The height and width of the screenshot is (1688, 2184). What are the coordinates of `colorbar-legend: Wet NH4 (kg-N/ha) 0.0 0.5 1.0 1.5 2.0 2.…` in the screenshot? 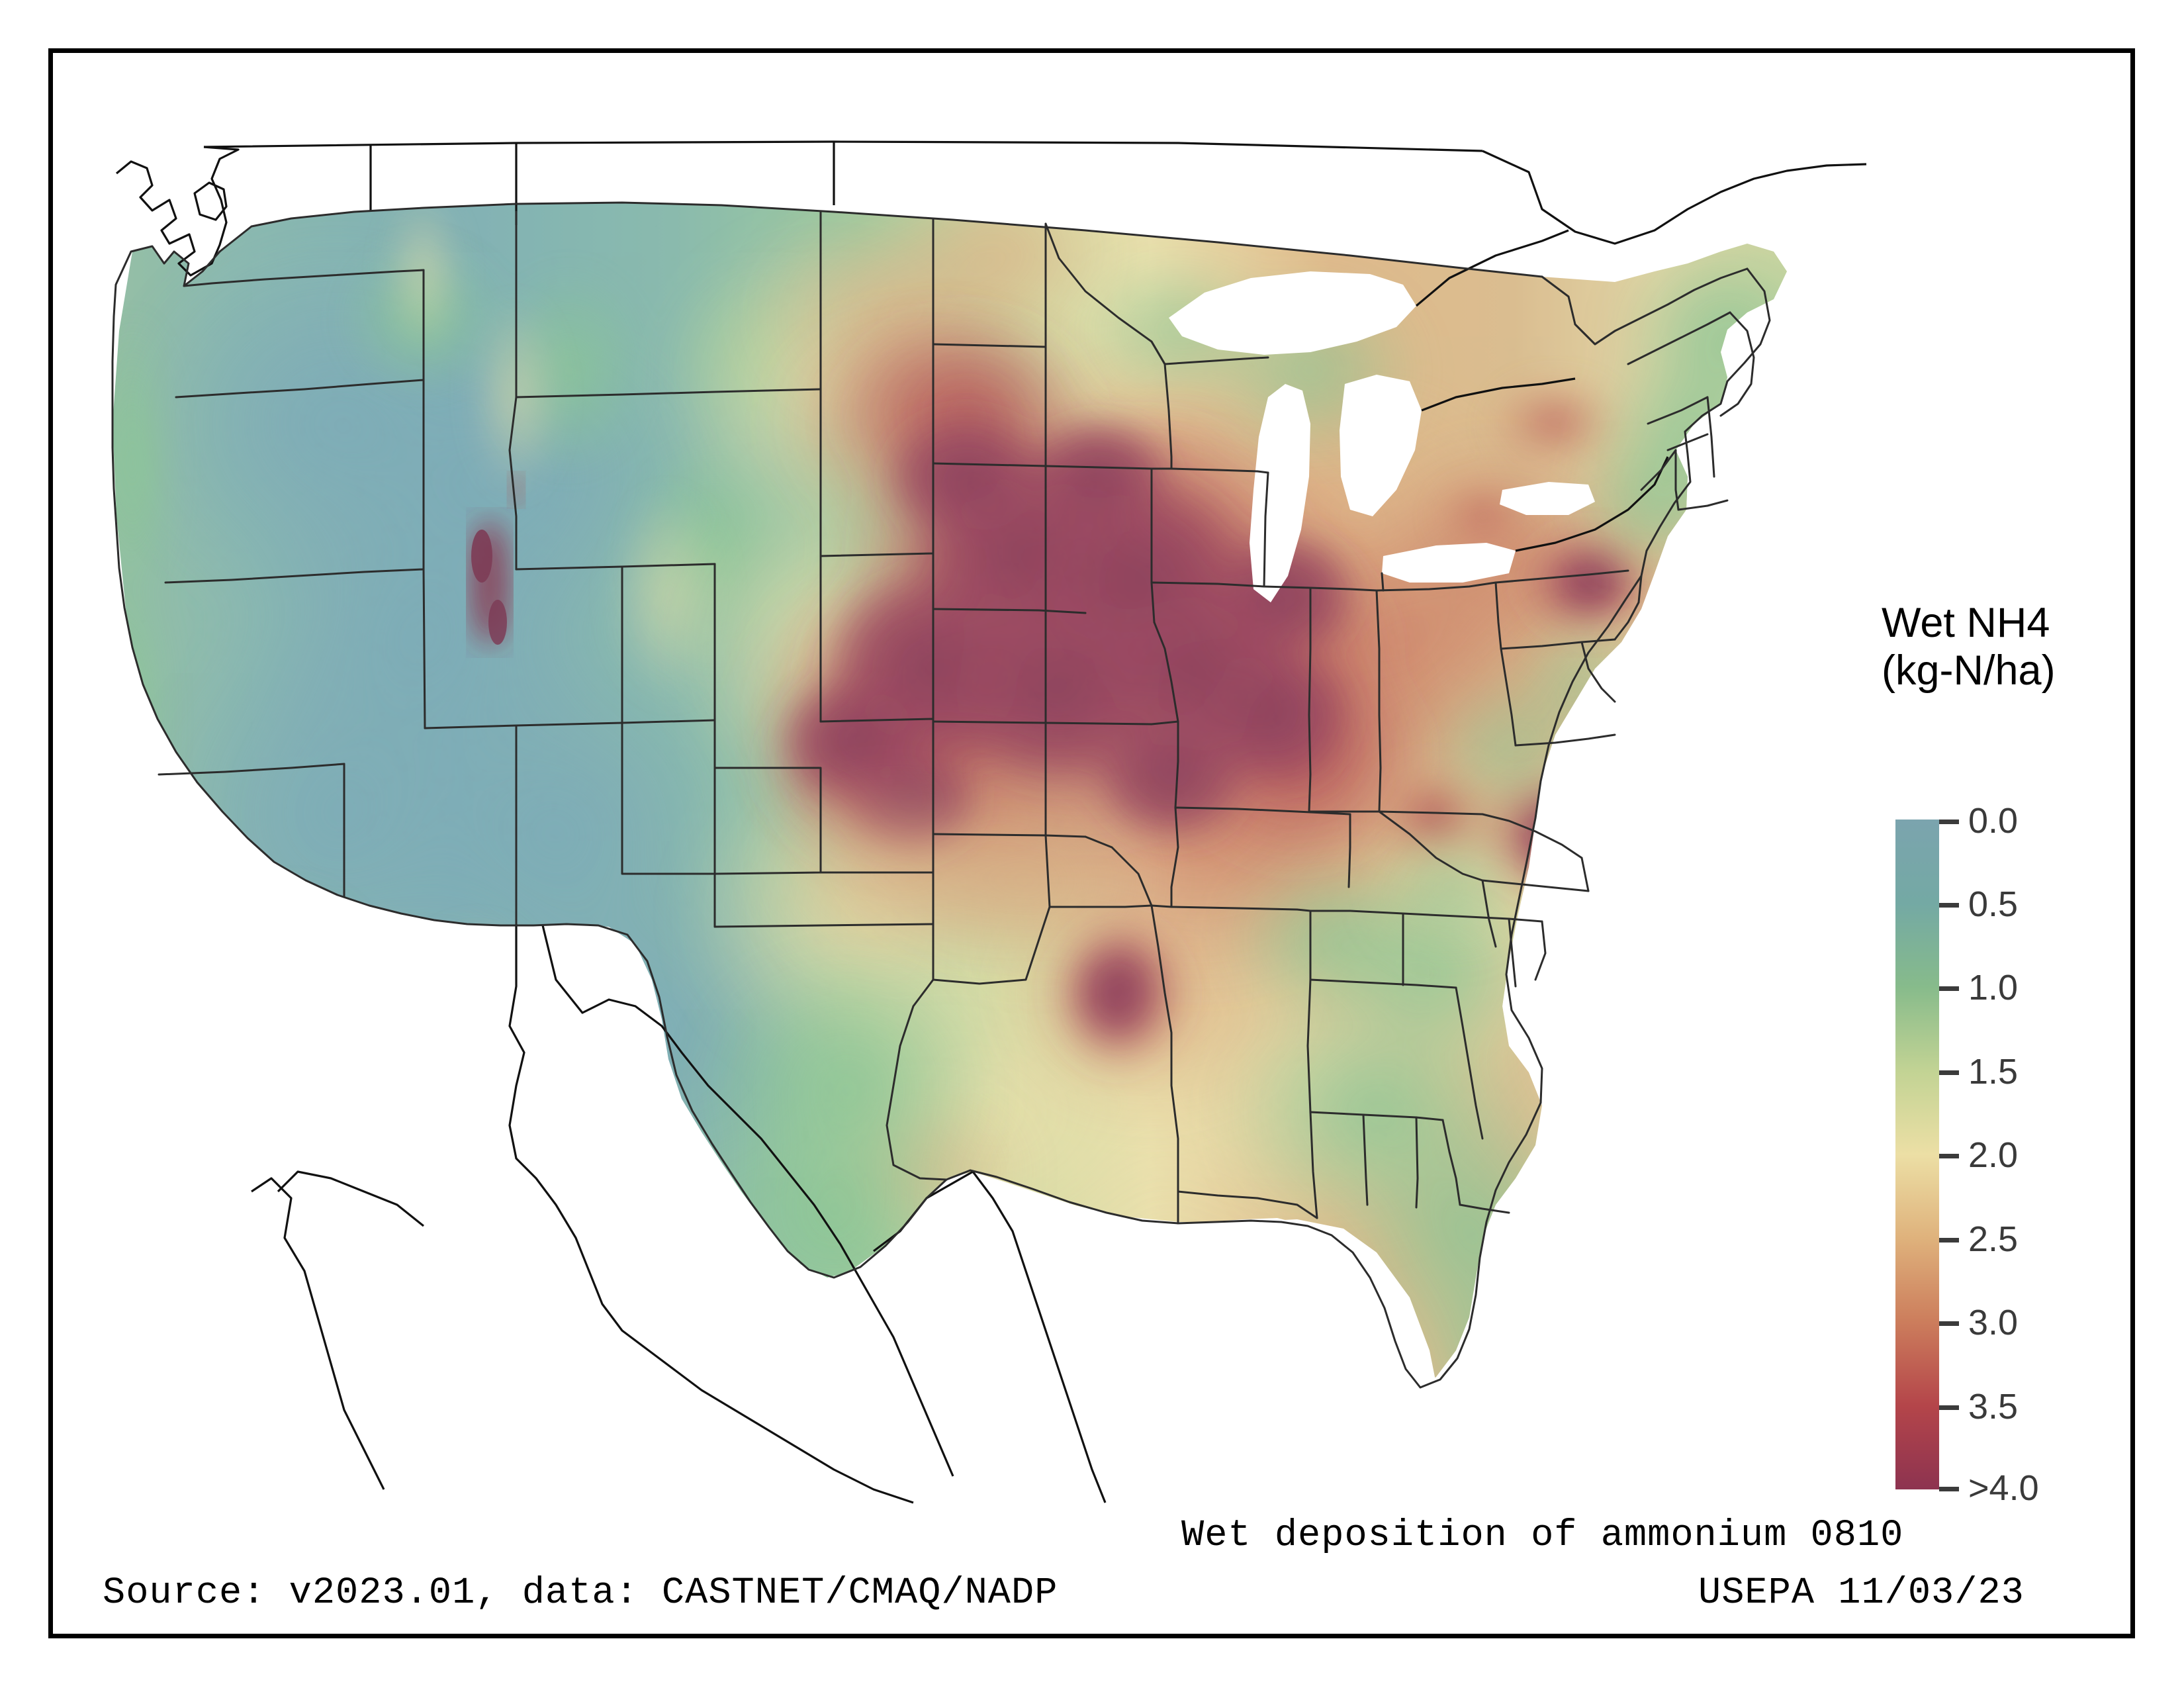 It's located at (1979, 1062).